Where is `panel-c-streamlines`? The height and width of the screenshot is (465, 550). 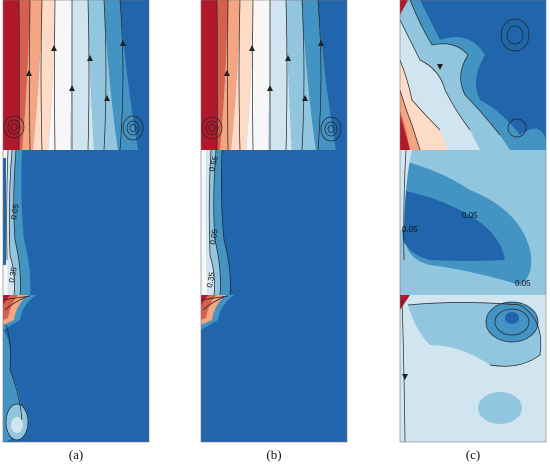 panel-c-streamlines is located at coordinates (450, 75).